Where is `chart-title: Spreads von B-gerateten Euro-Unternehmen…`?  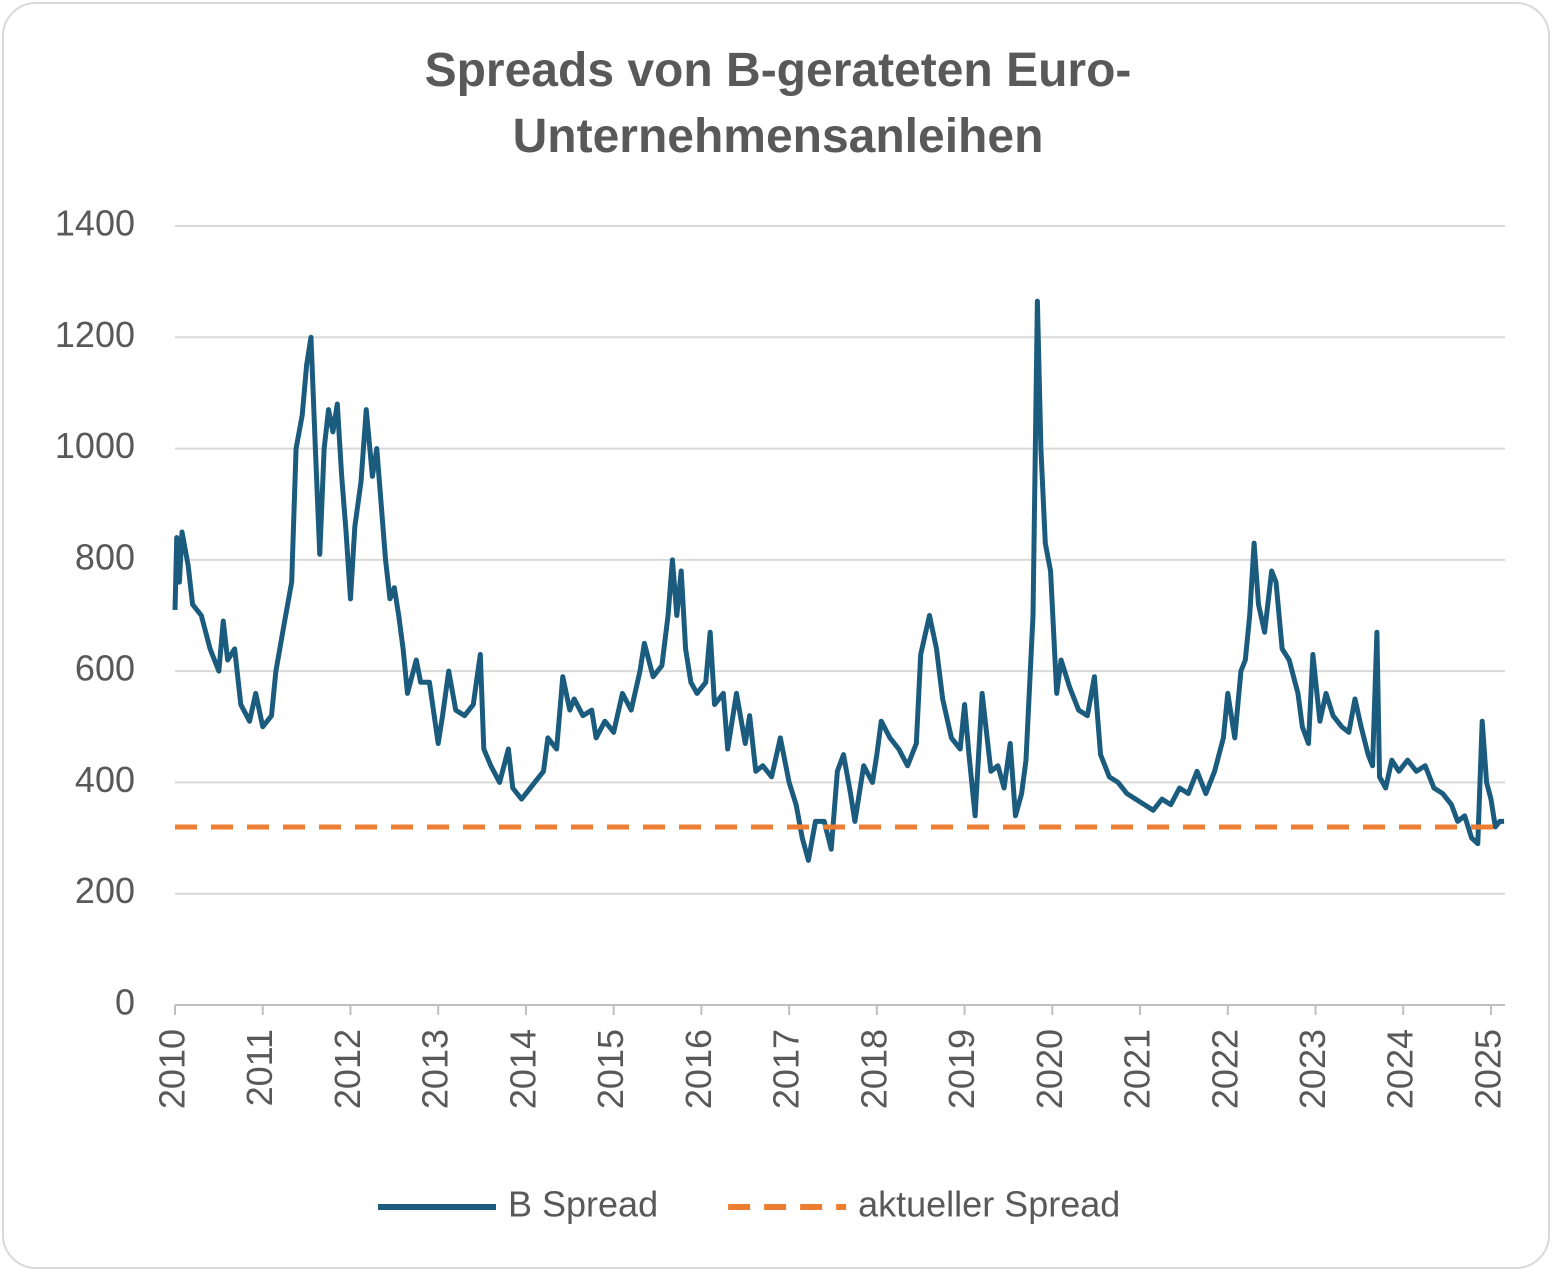 chart-title: Spreads von B-gerateten Euro-Unternehmen… is located at coordinates (778, 103).